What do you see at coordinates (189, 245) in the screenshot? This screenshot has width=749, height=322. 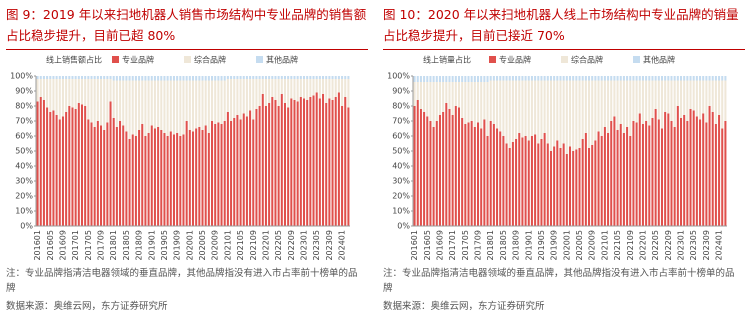 I see `x-tick-label: 202001` at bounding box center [189, 245].